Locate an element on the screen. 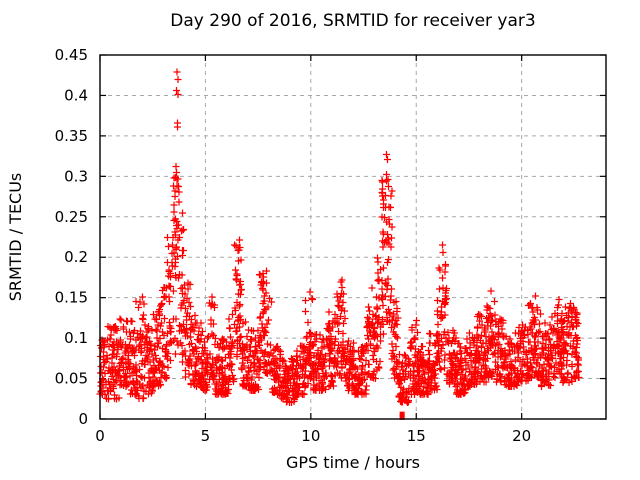 The image size is (640, 480). y-tick-label: 0.2 is located at coordinates (76, 257).